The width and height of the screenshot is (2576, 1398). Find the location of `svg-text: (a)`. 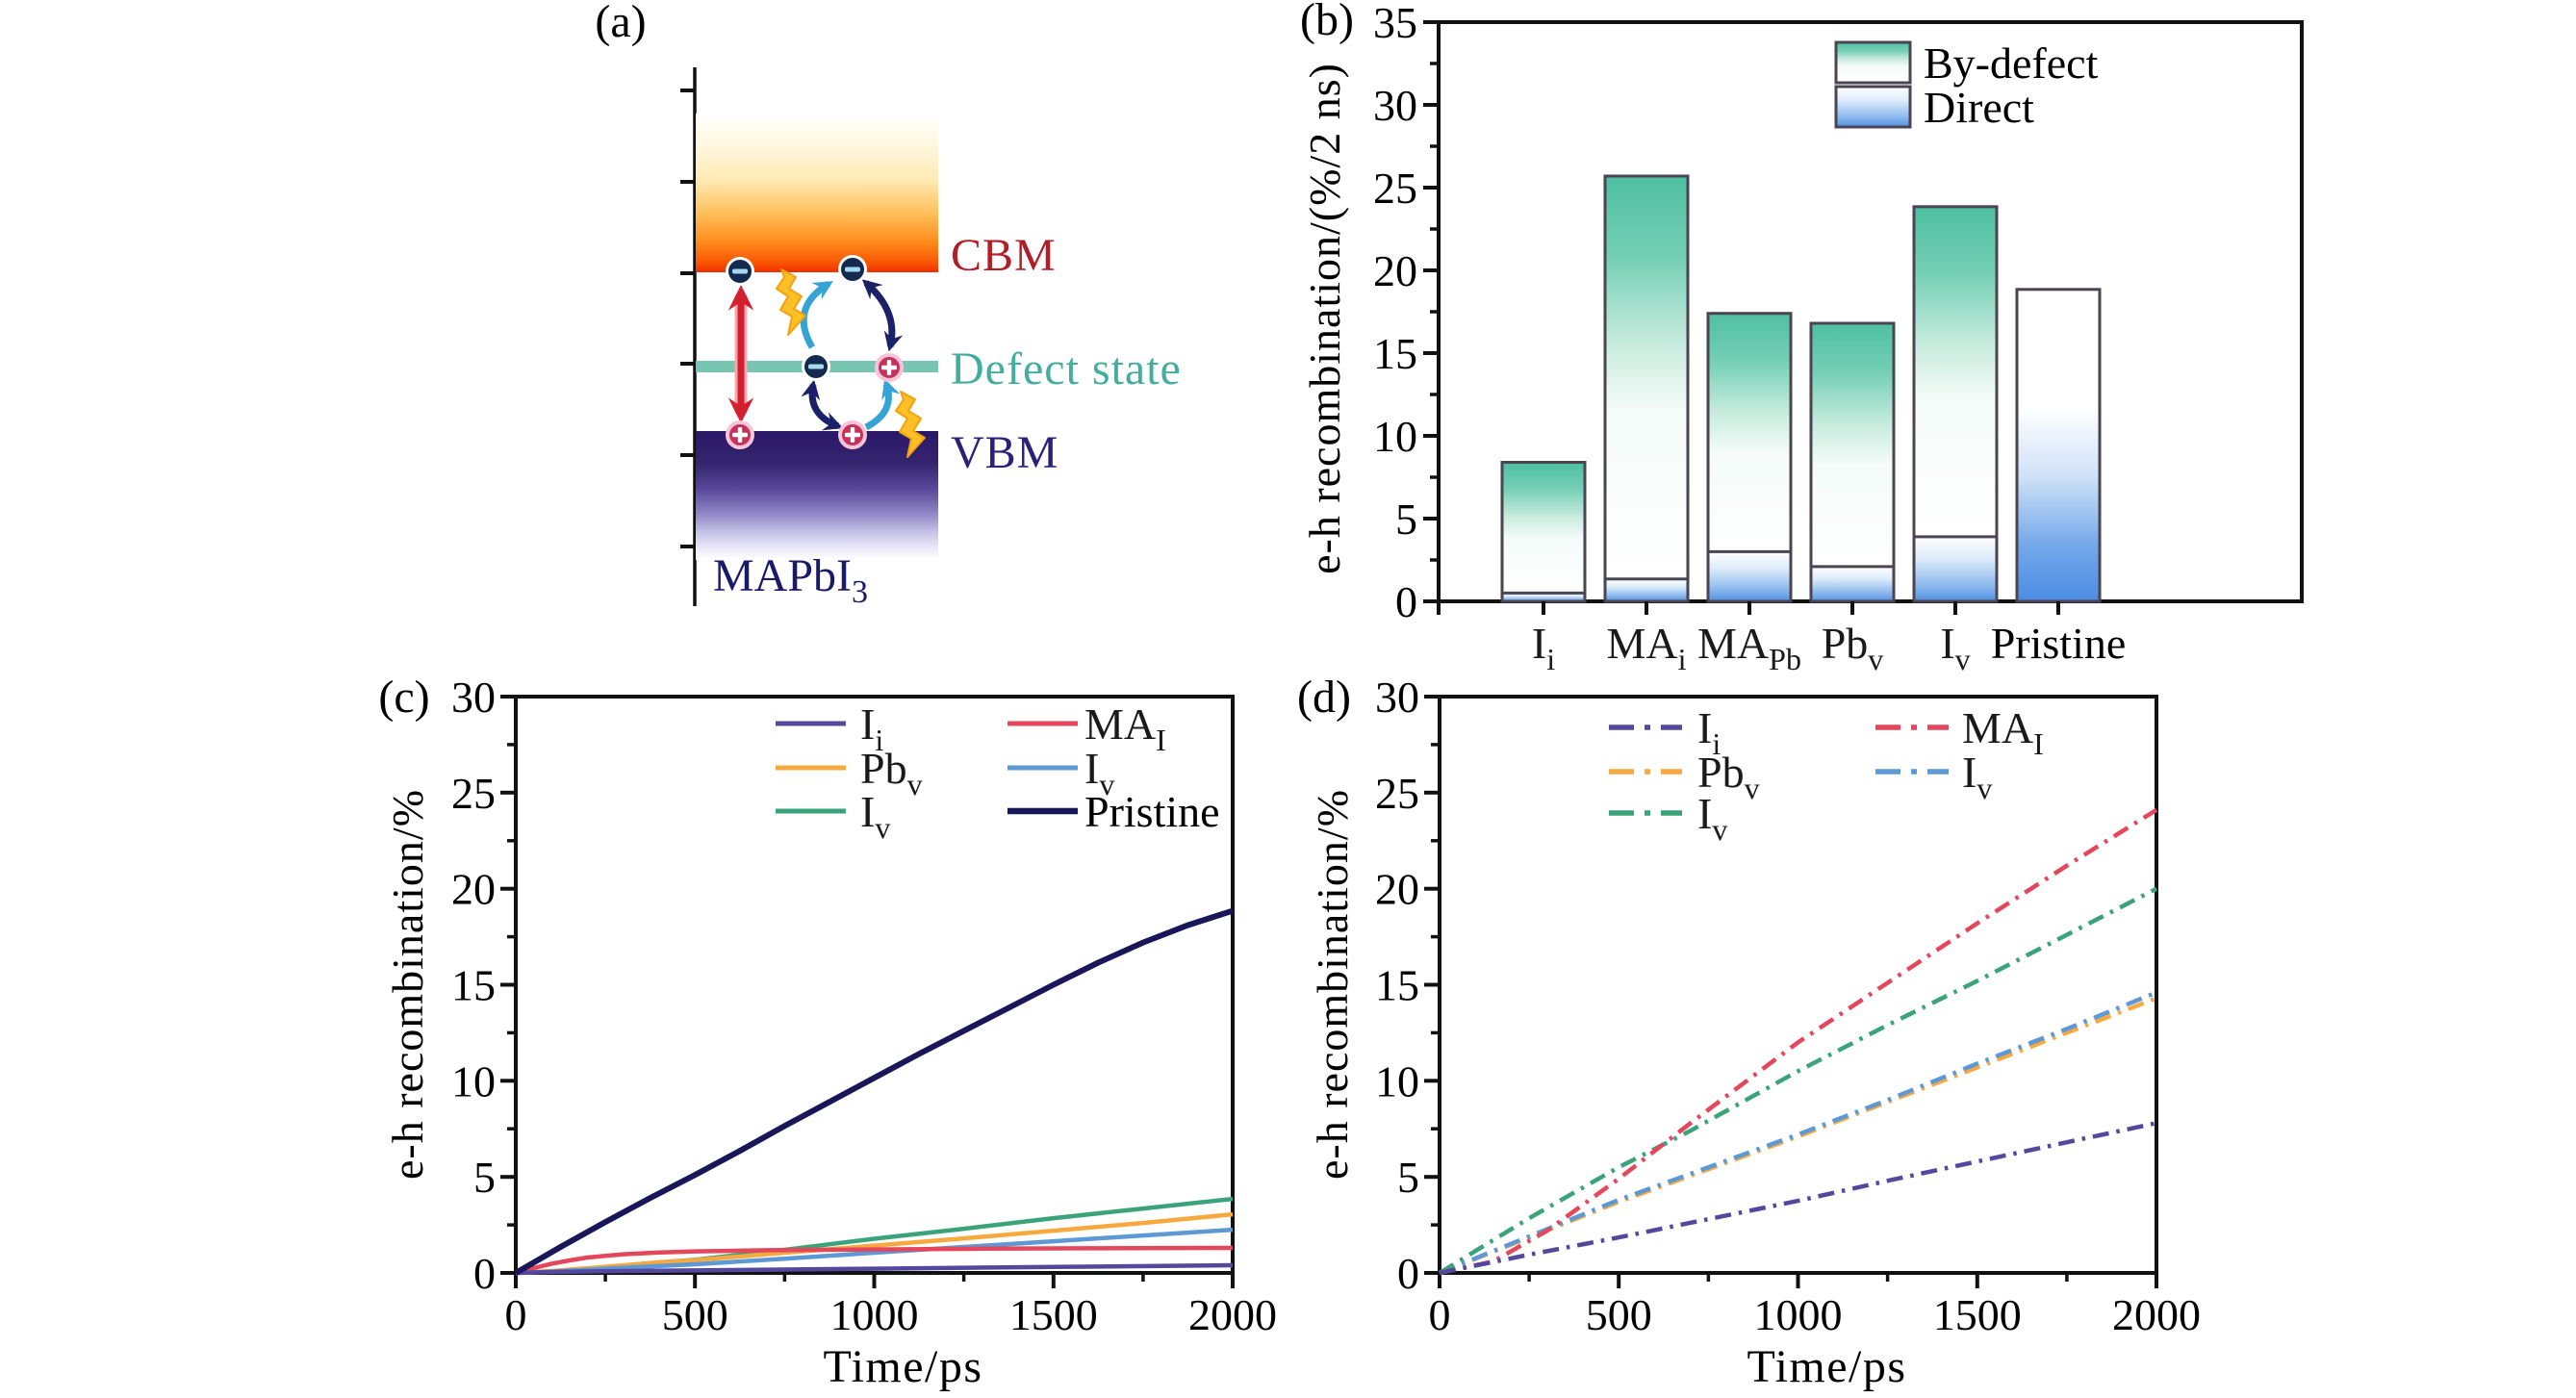

svg-text: (a) is located at coordinates (620, 23).